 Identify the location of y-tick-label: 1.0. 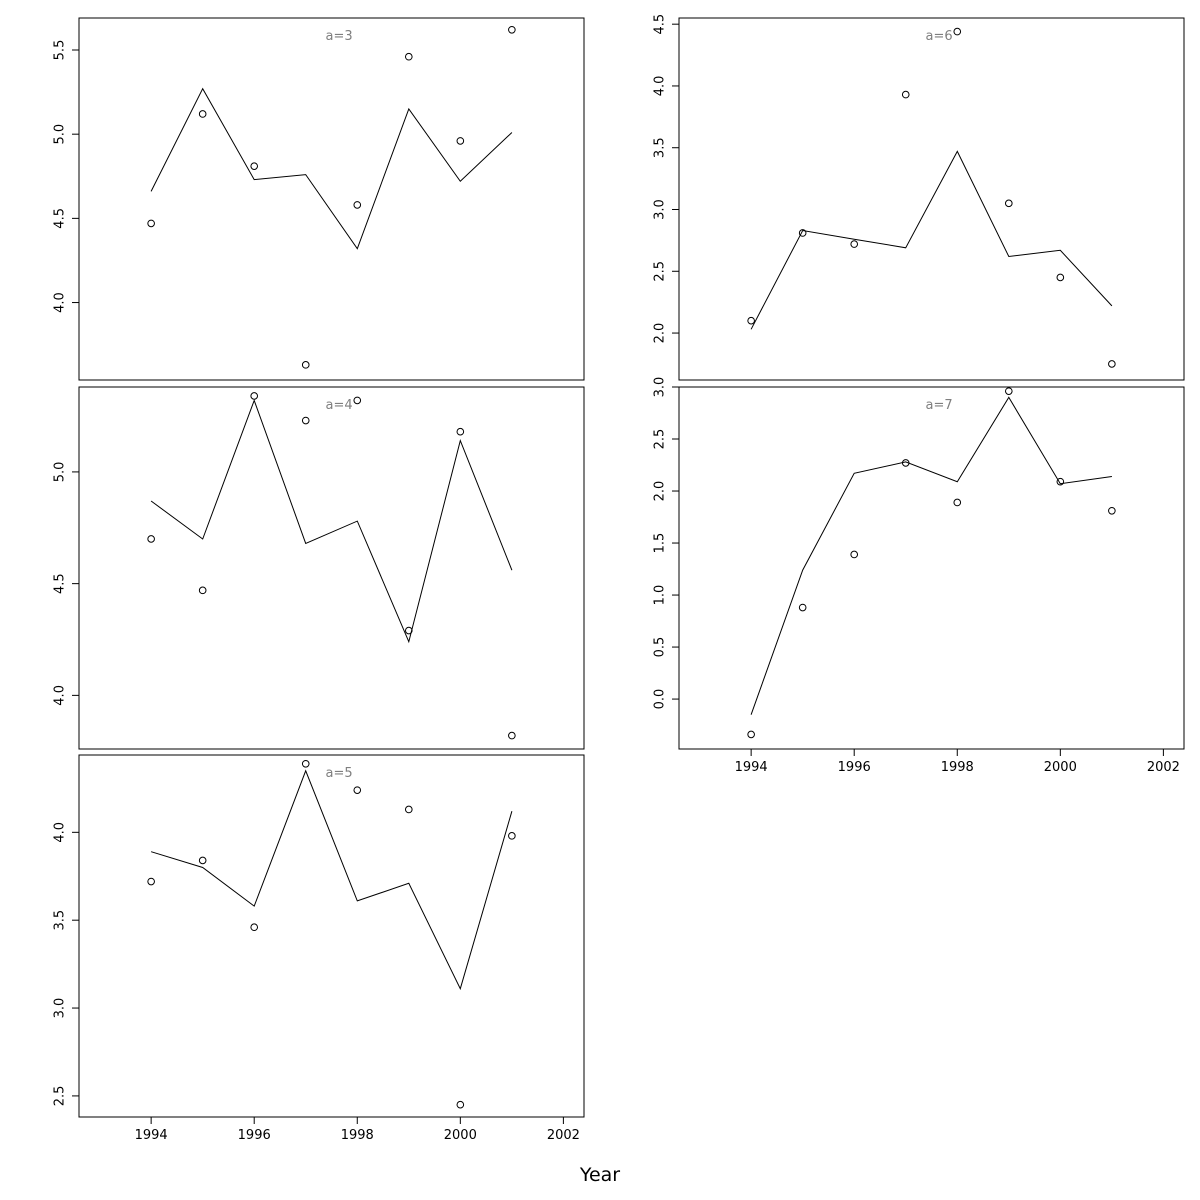
(660, 595).